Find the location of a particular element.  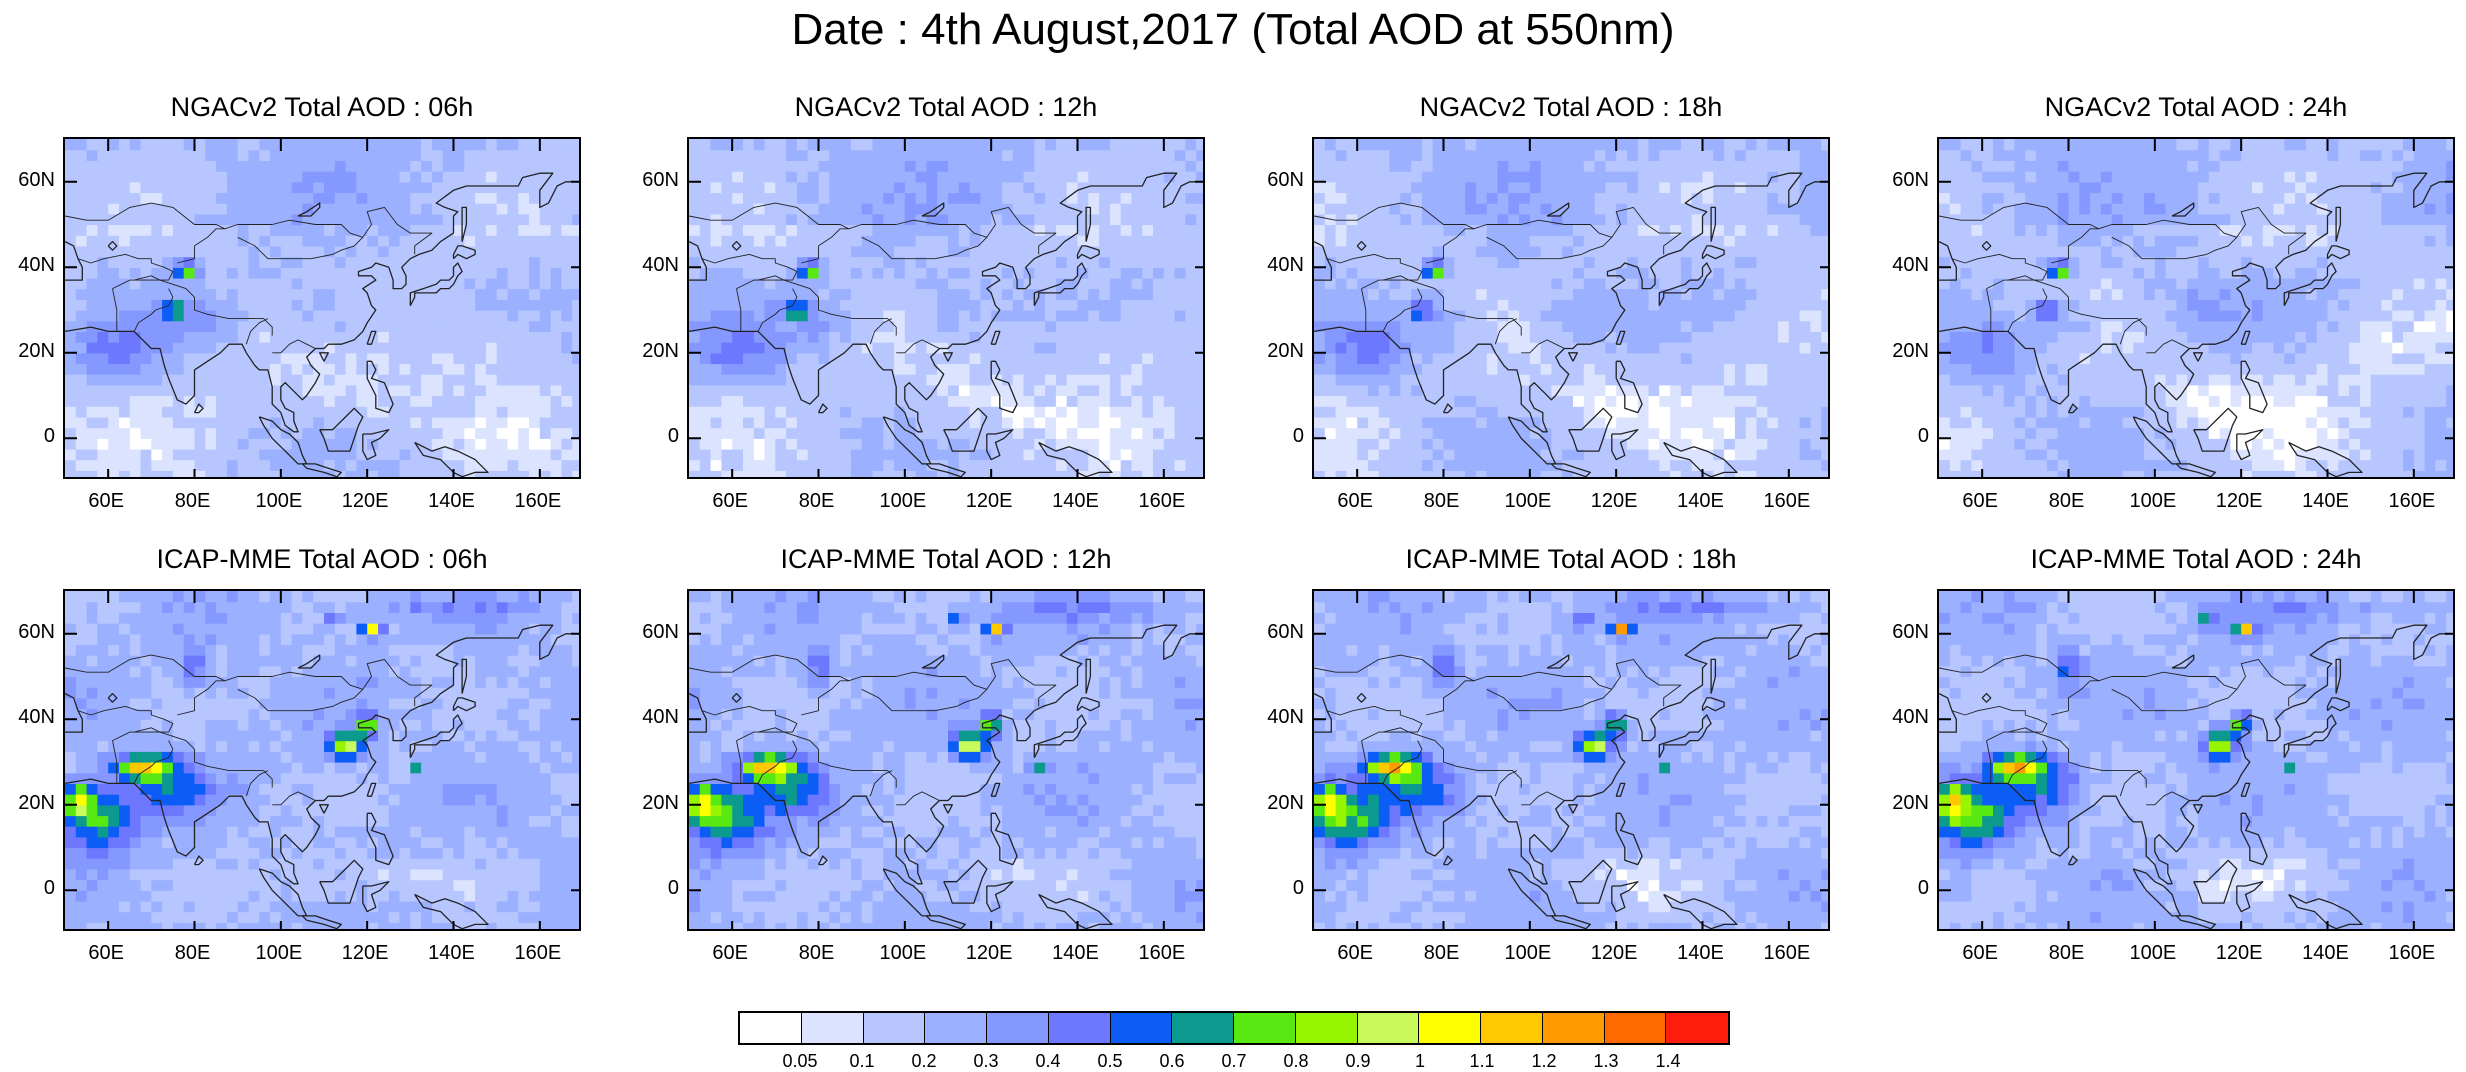

panel-title: NGACv2 Total AOD : 18h is located at coordinates (1571, 107).